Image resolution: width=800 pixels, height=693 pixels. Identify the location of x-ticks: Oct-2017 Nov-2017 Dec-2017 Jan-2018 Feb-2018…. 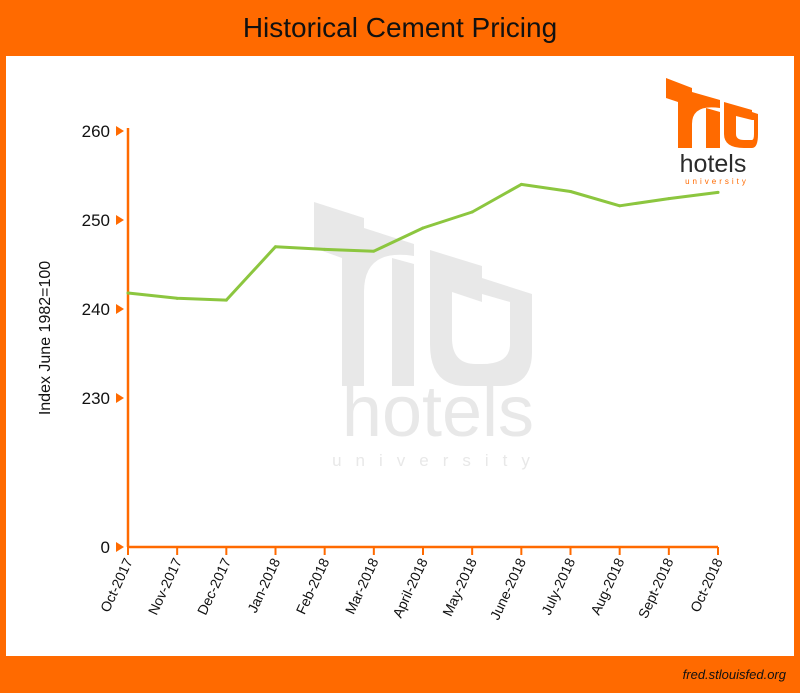
(411, 584).